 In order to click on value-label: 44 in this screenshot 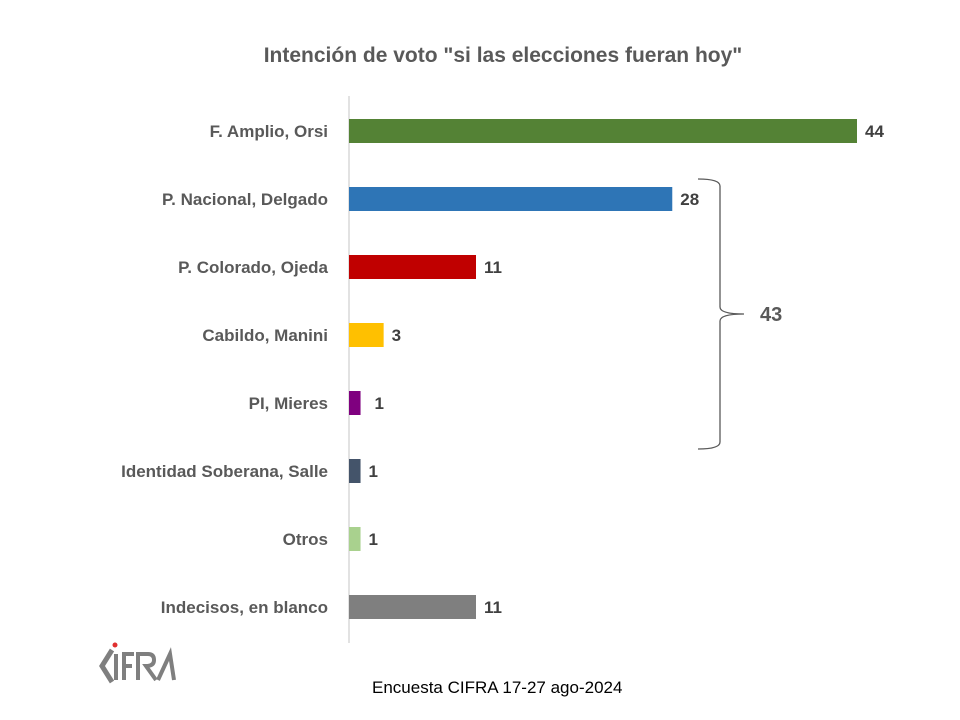, I will do `click(874, 131)`.